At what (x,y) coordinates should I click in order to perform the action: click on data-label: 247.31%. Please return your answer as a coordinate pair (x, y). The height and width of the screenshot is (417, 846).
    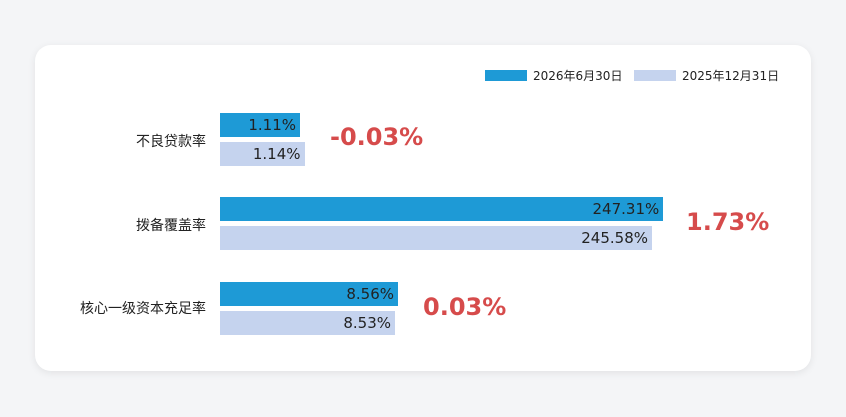
    Looking at the image, I should click on (626, 209).